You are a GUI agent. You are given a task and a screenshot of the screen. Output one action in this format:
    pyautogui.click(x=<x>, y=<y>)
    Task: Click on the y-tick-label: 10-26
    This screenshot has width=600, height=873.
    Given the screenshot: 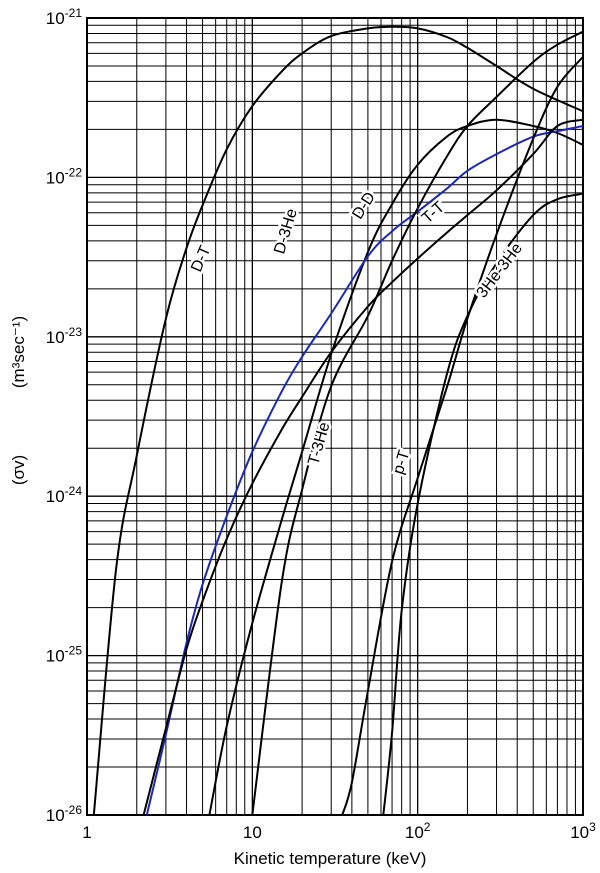 What is the action you would take?
    pyautogui.click(x=64, y=814)
    